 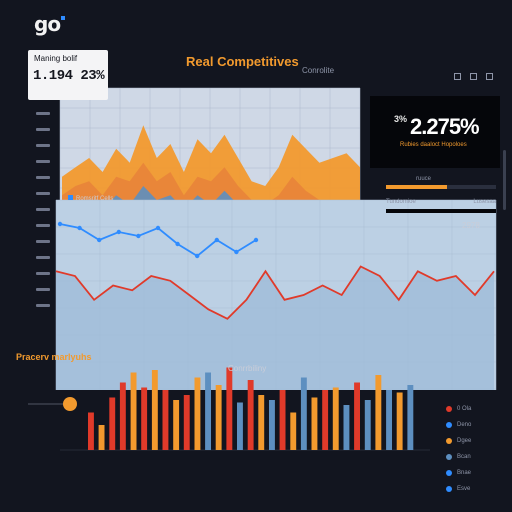 I want to click on logo-text: go, so click(x=47, y=24).